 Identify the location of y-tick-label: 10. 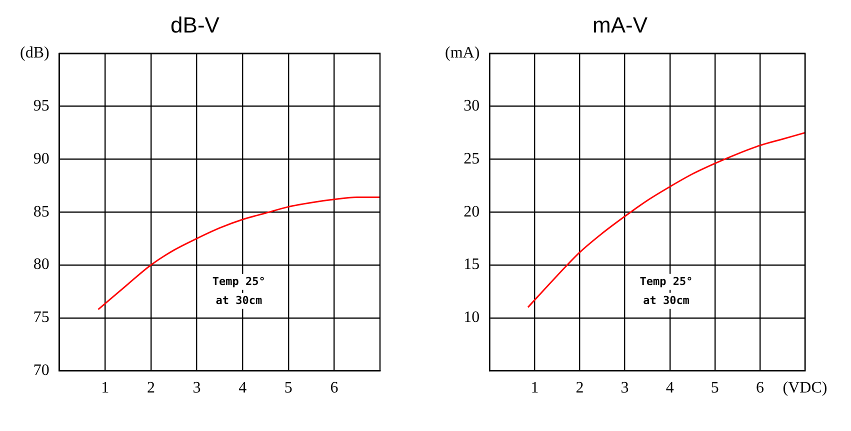
(472, 317).